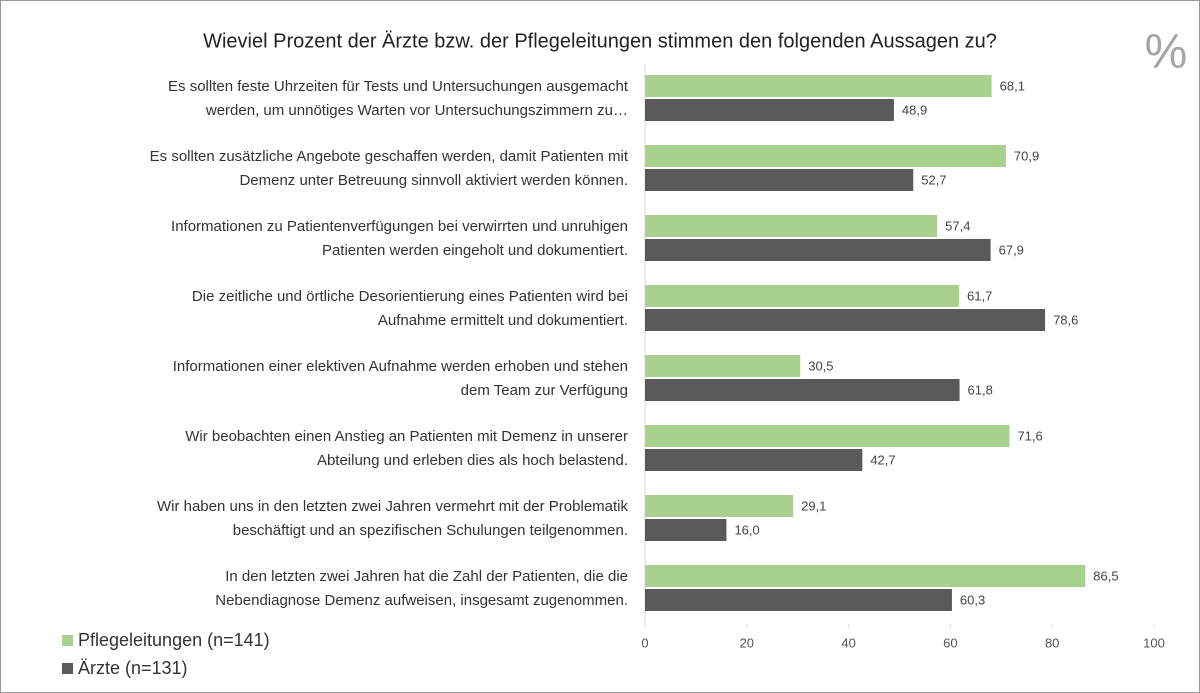 The image size is (1200, 693). Describe the element at coordinates (813, 505) in the screenshot. I see `value-label: 29,1` at that location.